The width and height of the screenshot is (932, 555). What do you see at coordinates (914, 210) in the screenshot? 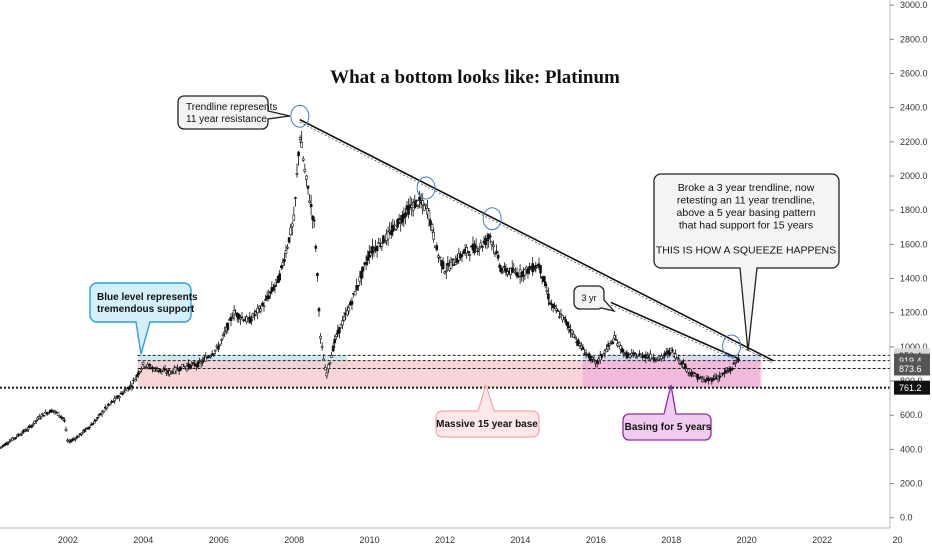
I see `y-tick-label: 1800.0` at bounding box center [914, 210].